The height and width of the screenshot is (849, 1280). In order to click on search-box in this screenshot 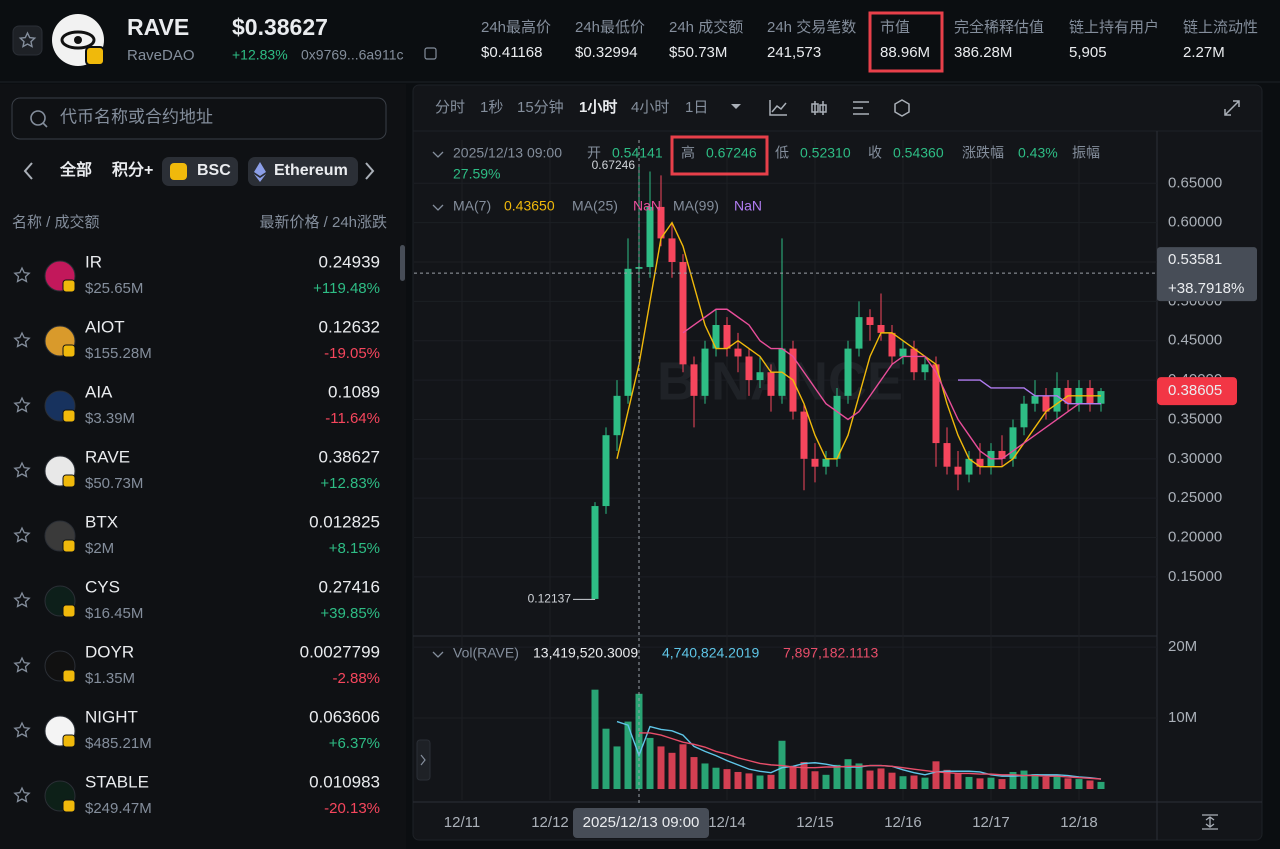, I will do `click(199, 118)`.